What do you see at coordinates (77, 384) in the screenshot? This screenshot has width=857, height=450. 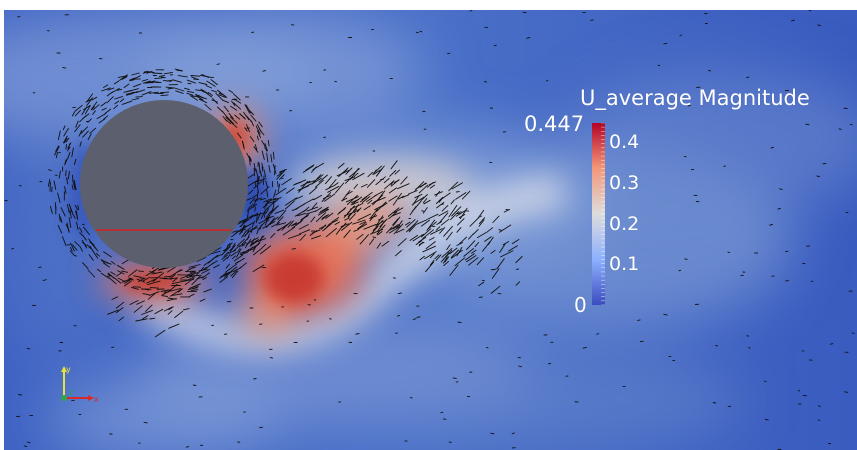 I see `orientation-axes-icon: y z x` at bounding box center [77, 384].